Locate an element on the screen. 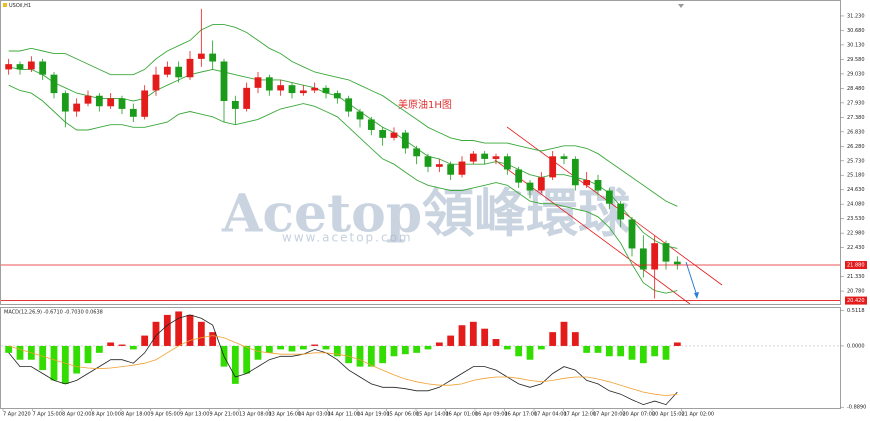  x-tick-label: 17 Apr 04:00 is located at coordinates (550, 415).